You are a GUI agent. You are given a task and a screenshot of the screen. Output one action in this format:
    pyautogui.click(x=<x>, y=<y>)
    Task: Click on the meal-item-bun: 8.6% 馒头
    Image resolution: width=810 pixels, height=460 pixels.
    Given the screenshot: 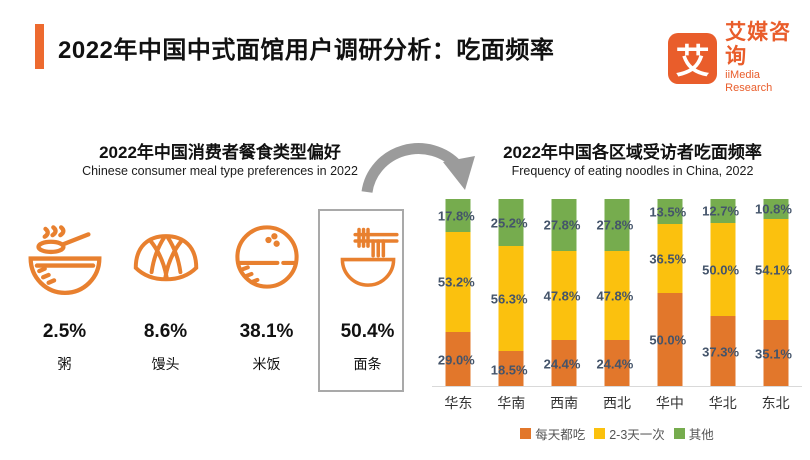 What is the action you would take?
    pyautogui.click(x=165, y=290)
    